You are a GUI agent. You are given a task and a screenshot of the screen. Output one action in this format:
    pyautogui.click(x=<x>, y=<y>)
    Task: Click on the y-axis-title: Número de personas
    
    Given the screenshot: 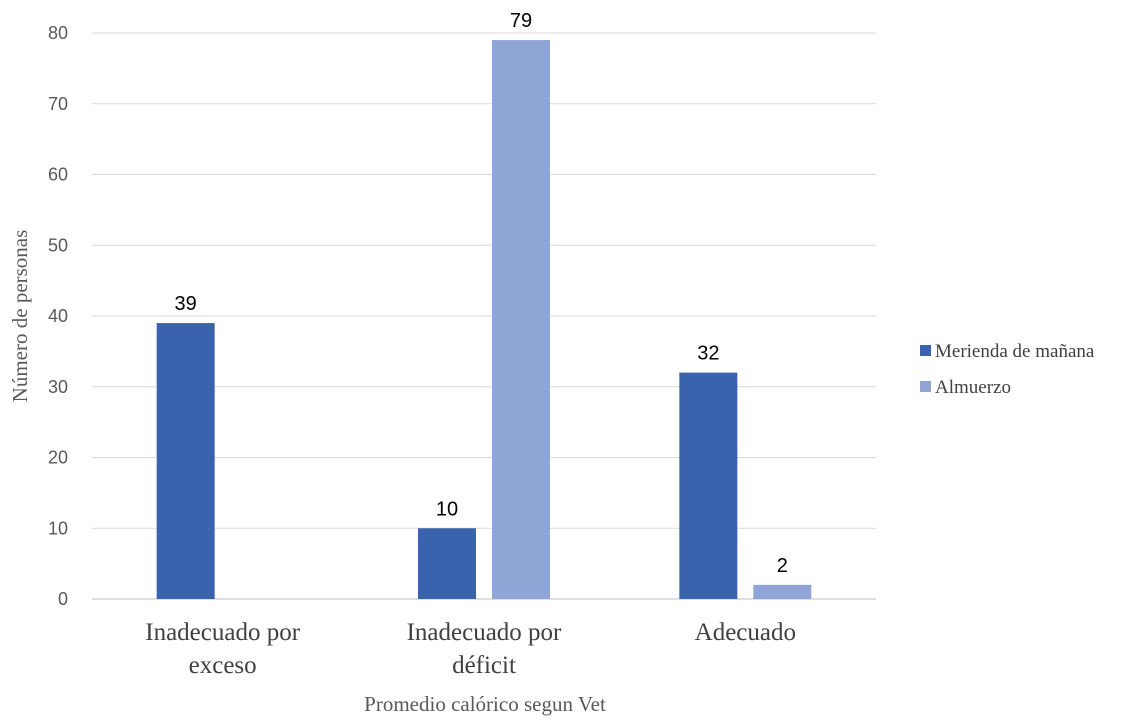 What is the action you would take?
    pyautogui.click(x=20, y=316)
    